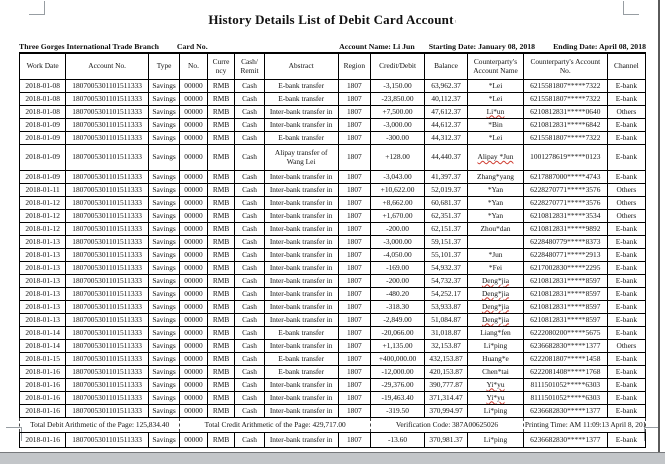 The image size is (665, 464). Describe the element at coordinates (495, 333) in the screenshot. I see `cell-counterparty-name: Liang*fen` at that location.